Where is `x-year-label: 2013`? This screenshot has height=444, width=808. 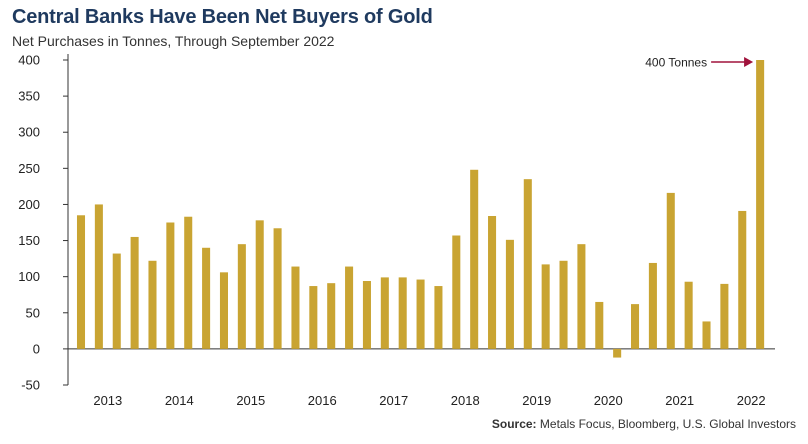
x-year-label: 2013 is located at coordinates (107, 400).